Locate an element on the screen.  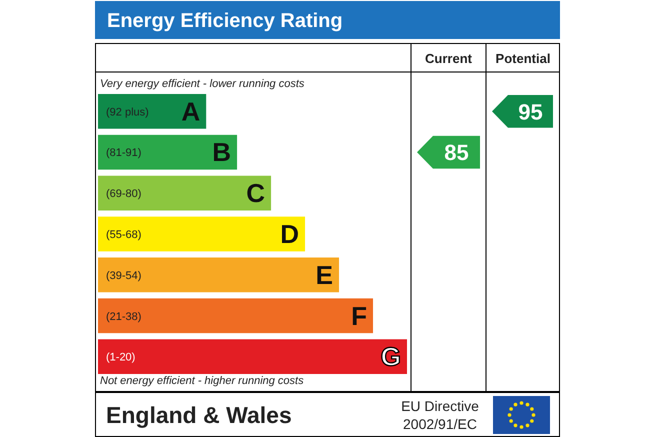
annotation: (39-54) is located at coordinates (124, 276).